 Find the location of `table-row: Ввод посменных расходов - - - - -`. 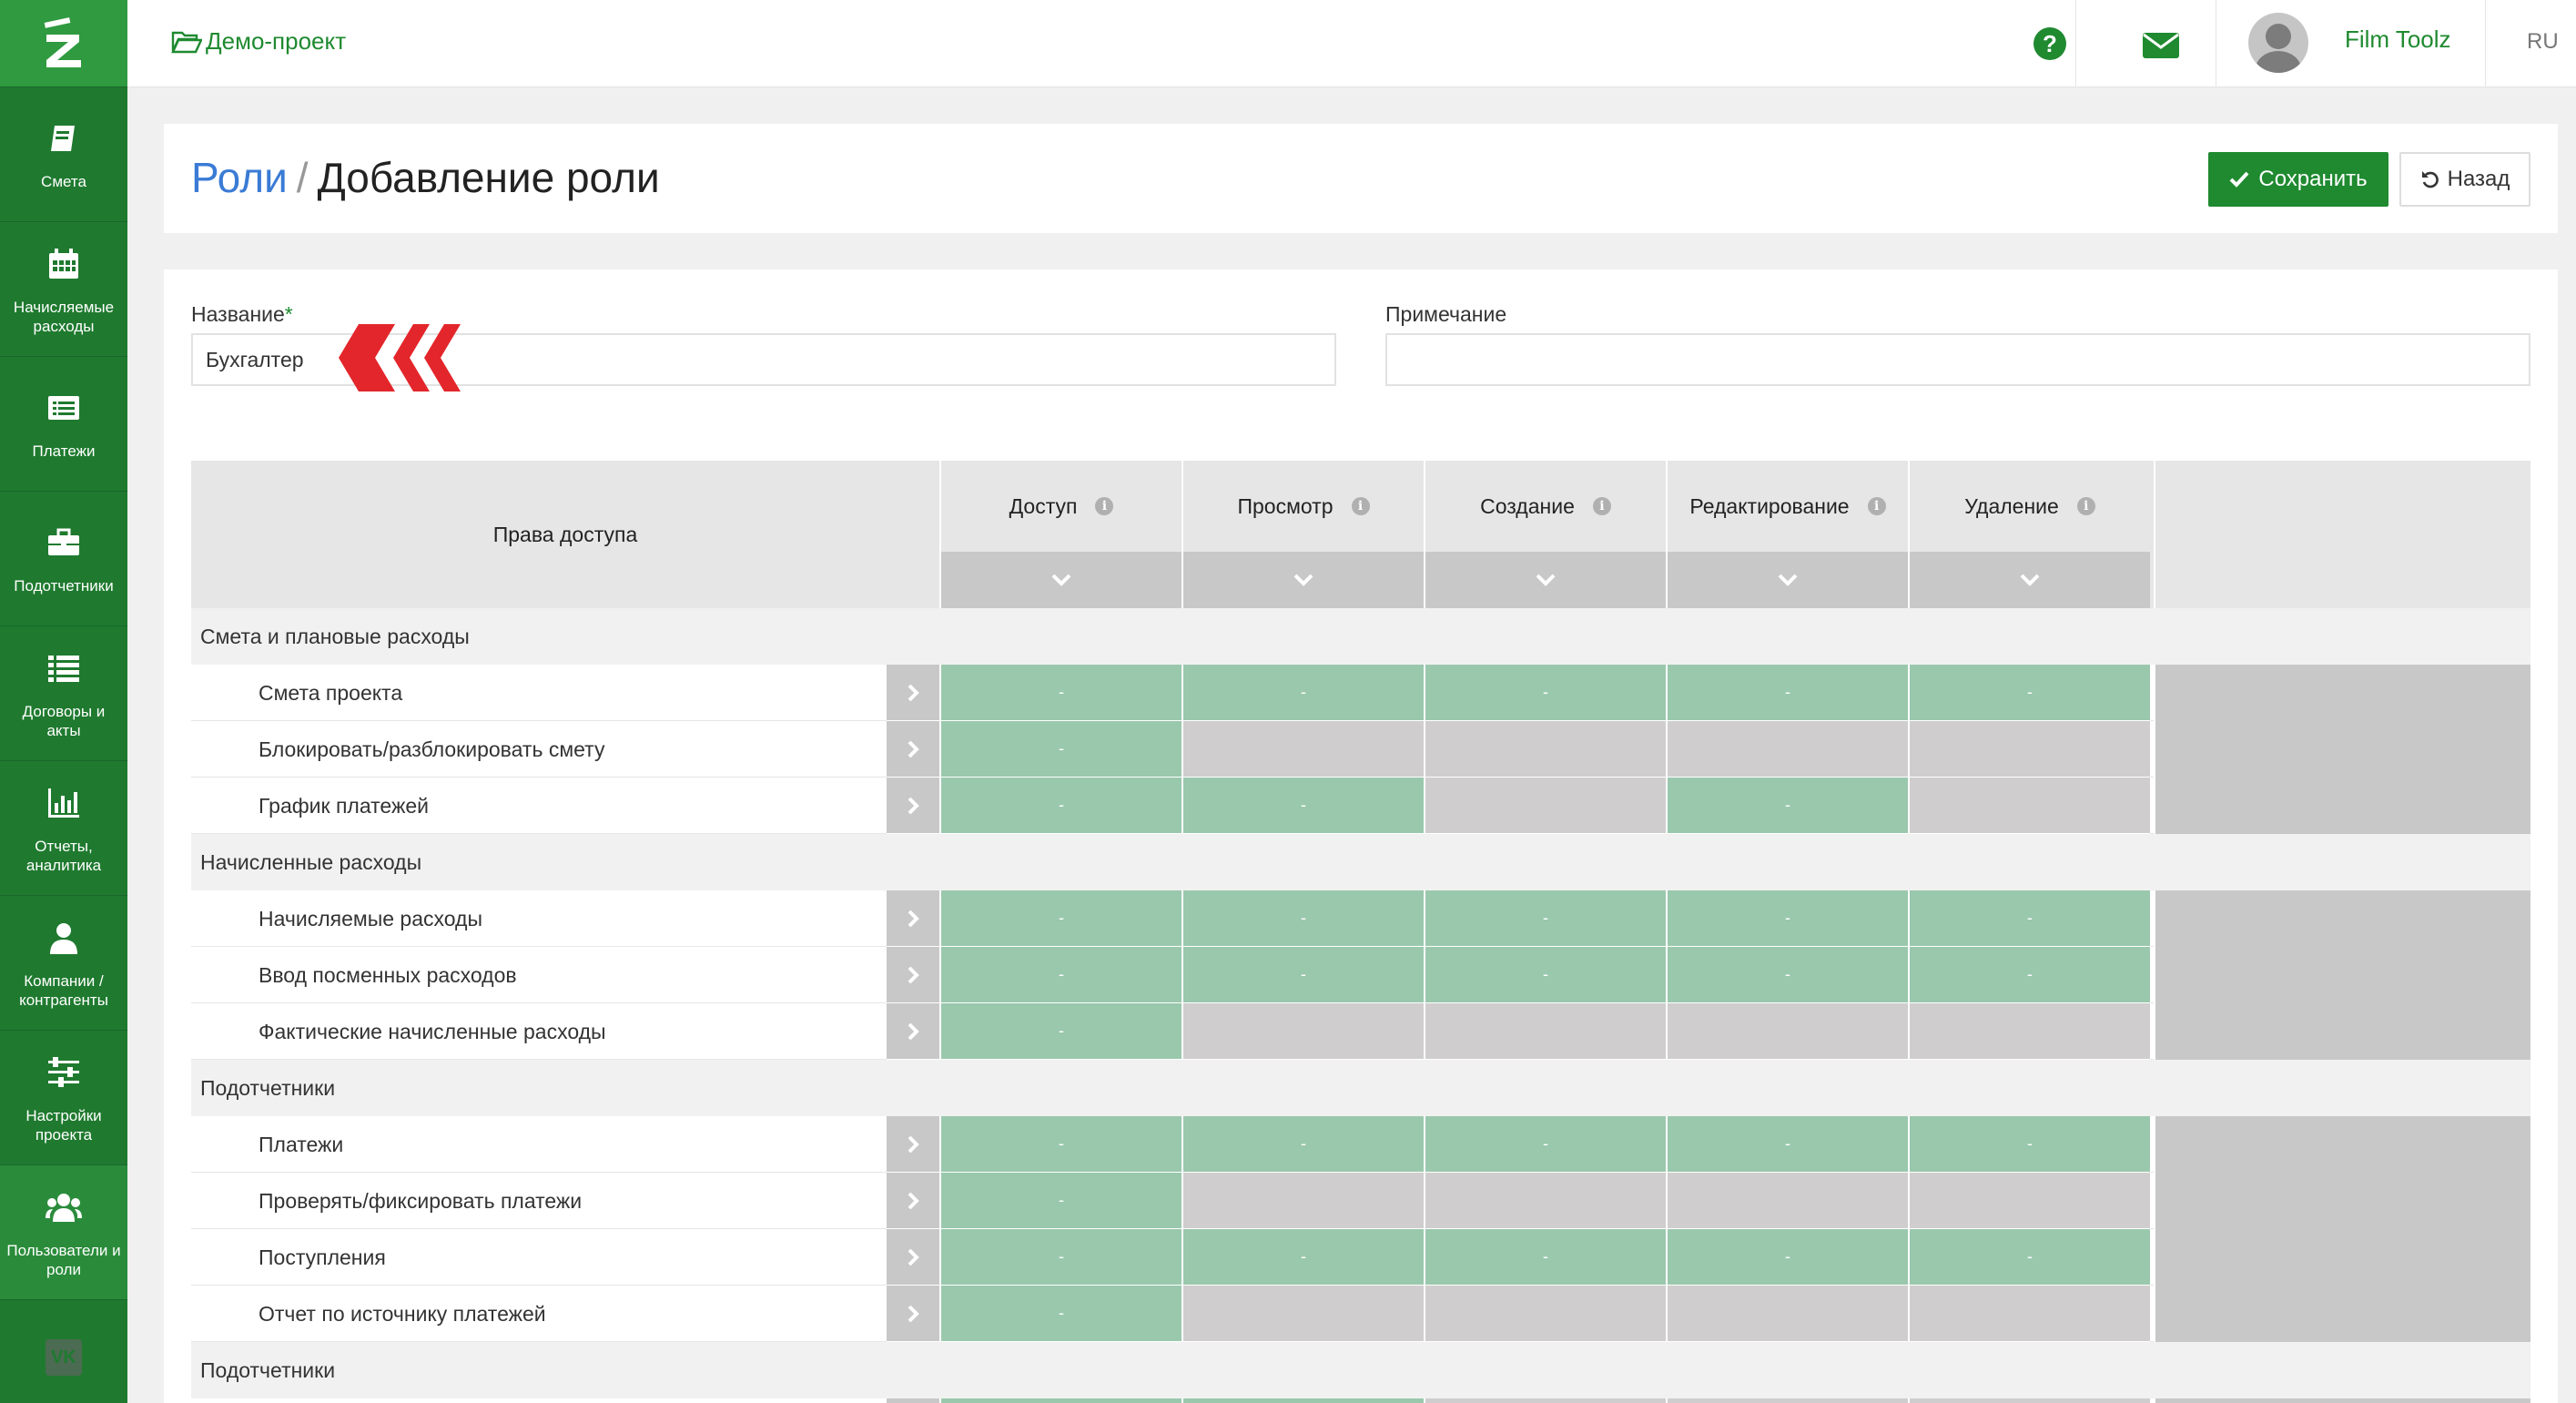

table-row: Ввод посменных расходов - - - - - is located at coordinates (1360, 975).